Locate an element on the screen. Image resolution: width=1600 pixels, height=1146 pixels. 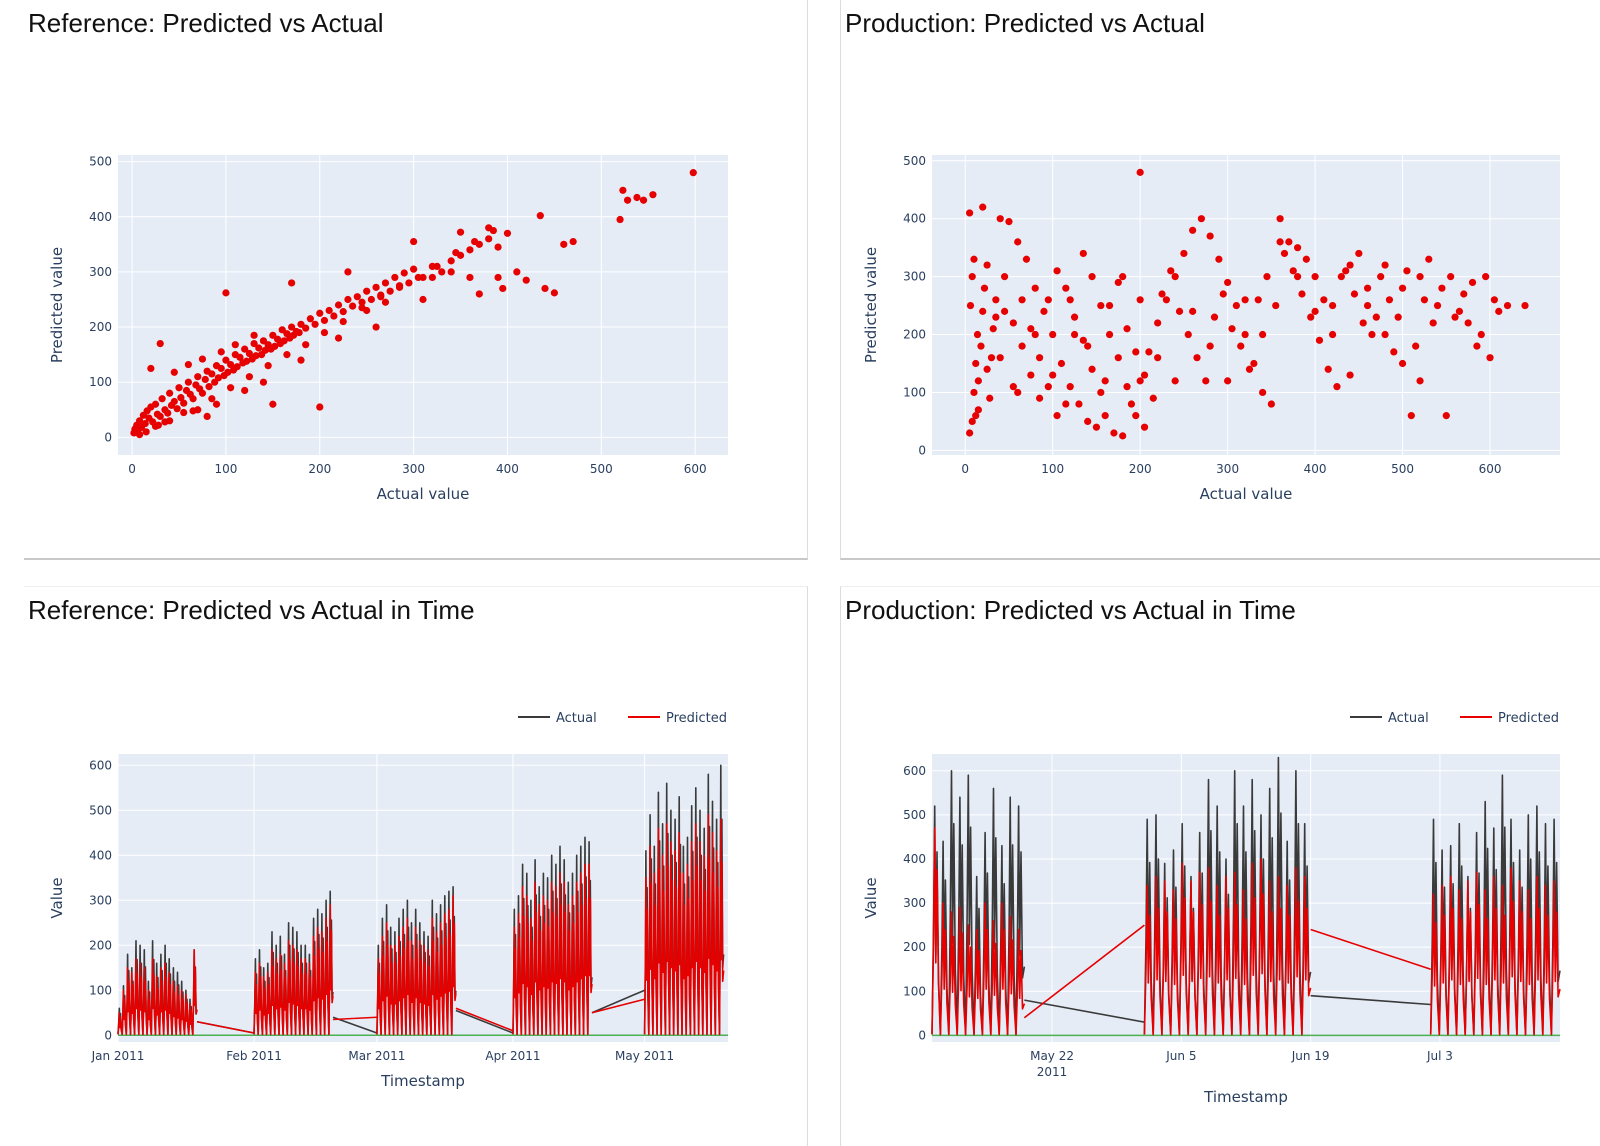
series-predicted is located at coordinates (421, 924).